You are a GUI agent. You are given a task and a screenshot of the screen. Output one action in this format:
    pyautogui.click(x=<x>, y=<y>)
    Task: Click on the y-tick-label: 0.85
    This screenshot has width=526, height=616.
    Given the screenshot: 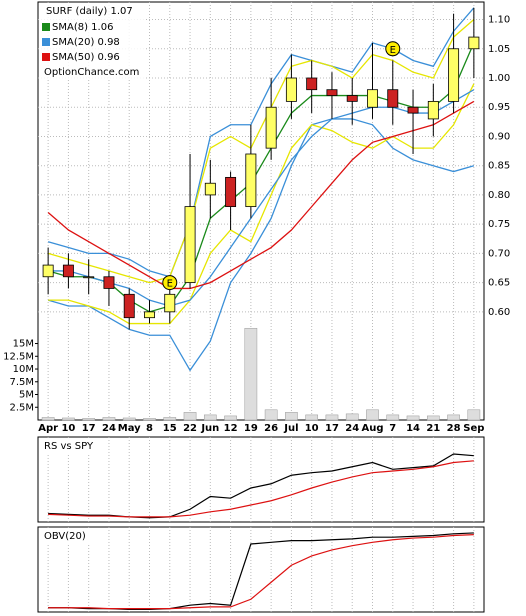 What is the action you would take?
    pyautogui.click(x=499, y=166)
    